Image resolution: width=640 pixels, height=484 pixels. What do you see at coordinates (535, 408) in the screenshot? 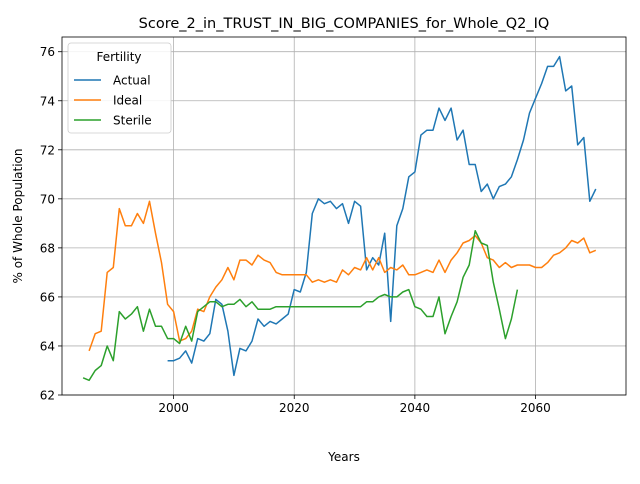
I see `x-tick-label: 2060` at bounding box center [535, 408].